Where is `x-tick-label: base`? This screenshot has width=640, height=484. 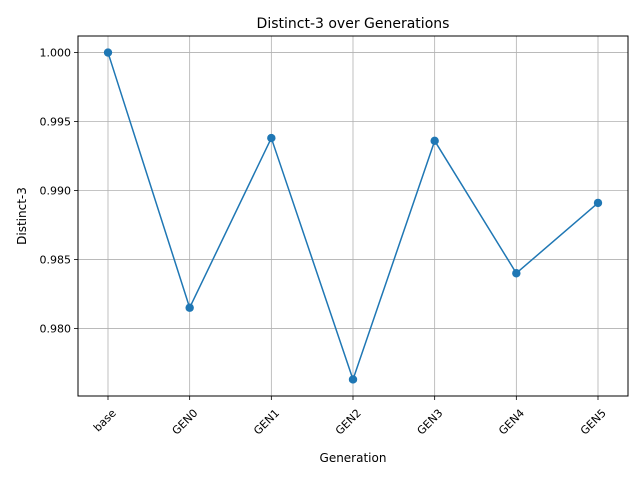 x-tick-label: base is located at coordinates (105, 420).